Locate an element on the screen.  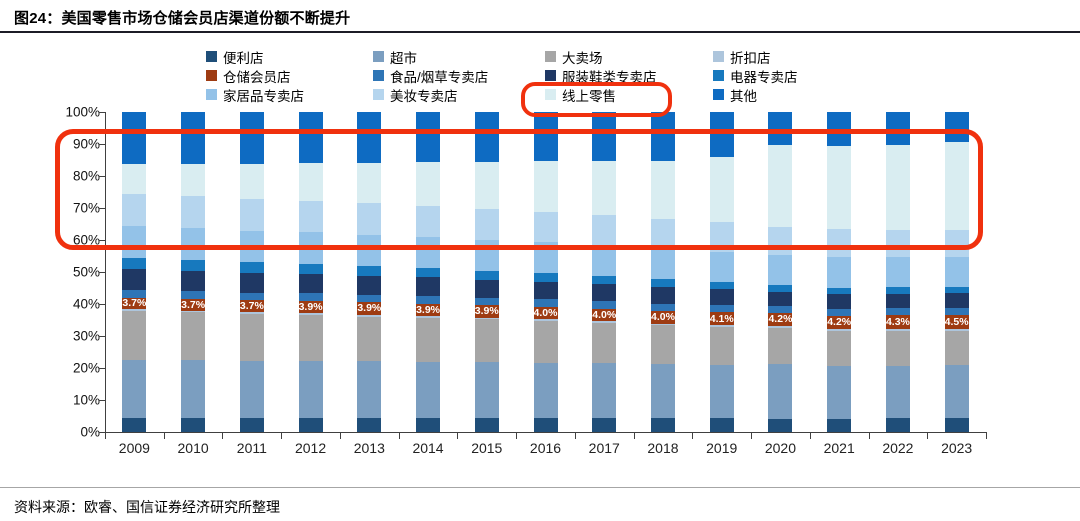
segment-美妆专卖店-2013 is located at coordinates (369, 219).